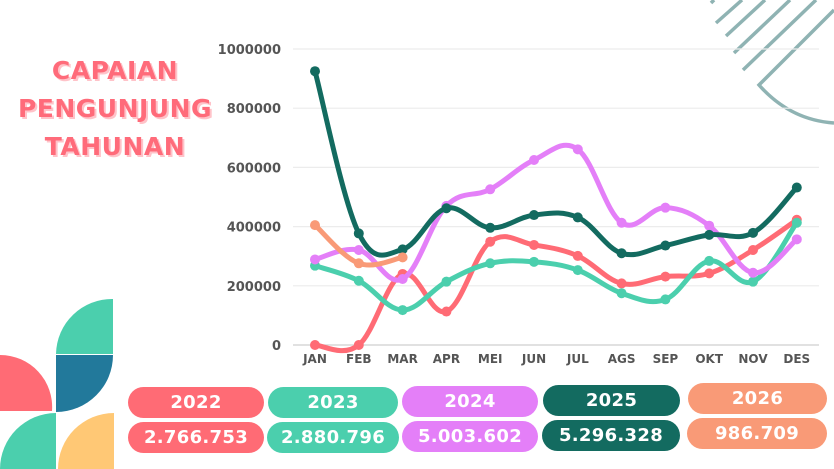  I want to click on data-point-2022-MEI, so click(490, 241).